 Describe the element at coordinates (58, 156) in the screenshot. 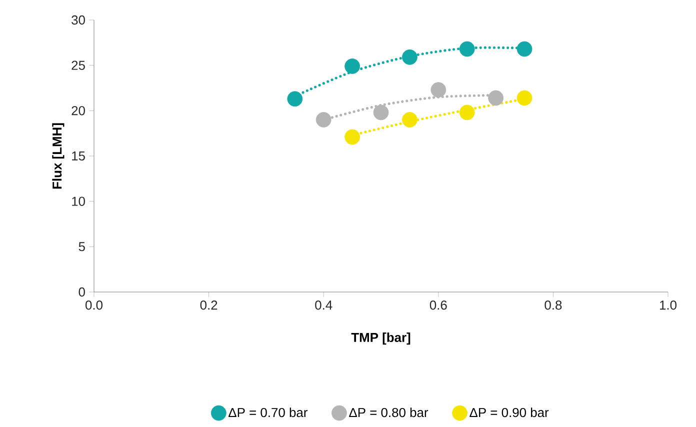

I see `y-axis-title: Flux [LMH]` at that location.